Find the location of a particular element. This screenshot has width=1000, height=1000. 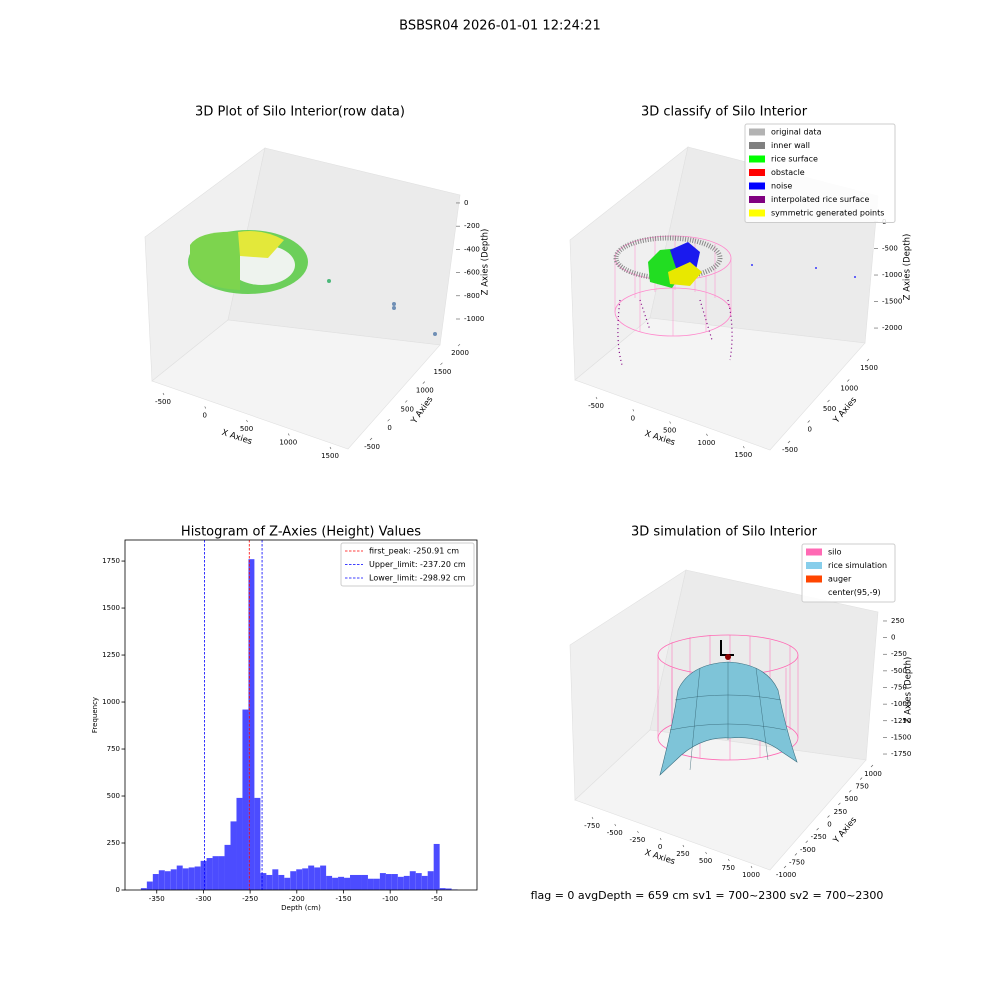

z-tick-label: -750 is located at coordinates (899, 688).